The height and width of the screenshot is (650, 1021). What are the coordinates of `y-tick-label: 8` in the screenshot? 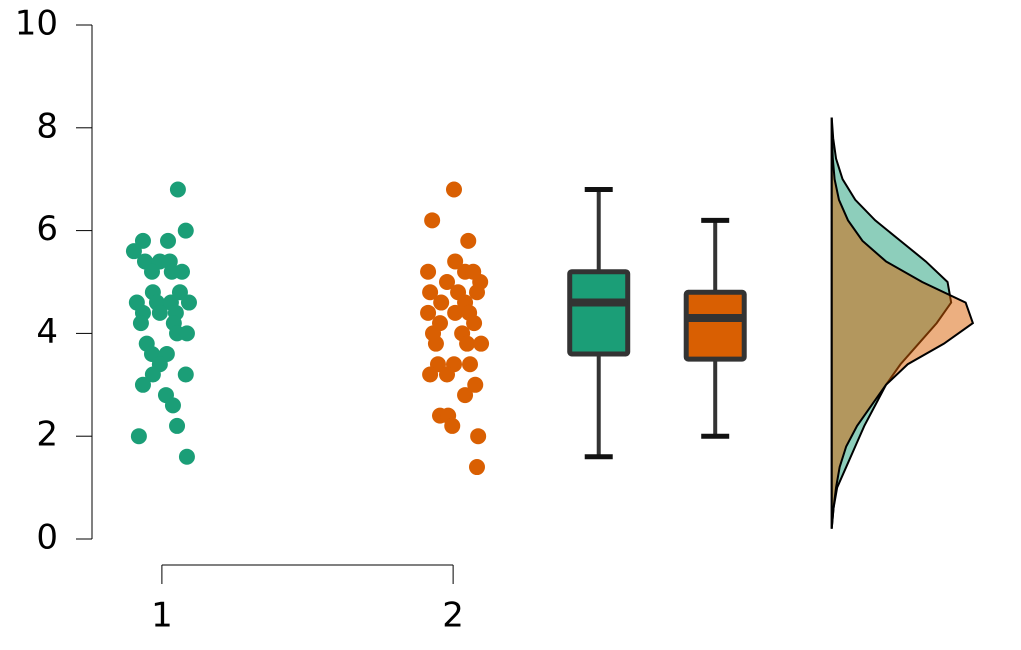 It's located at (47, 126).